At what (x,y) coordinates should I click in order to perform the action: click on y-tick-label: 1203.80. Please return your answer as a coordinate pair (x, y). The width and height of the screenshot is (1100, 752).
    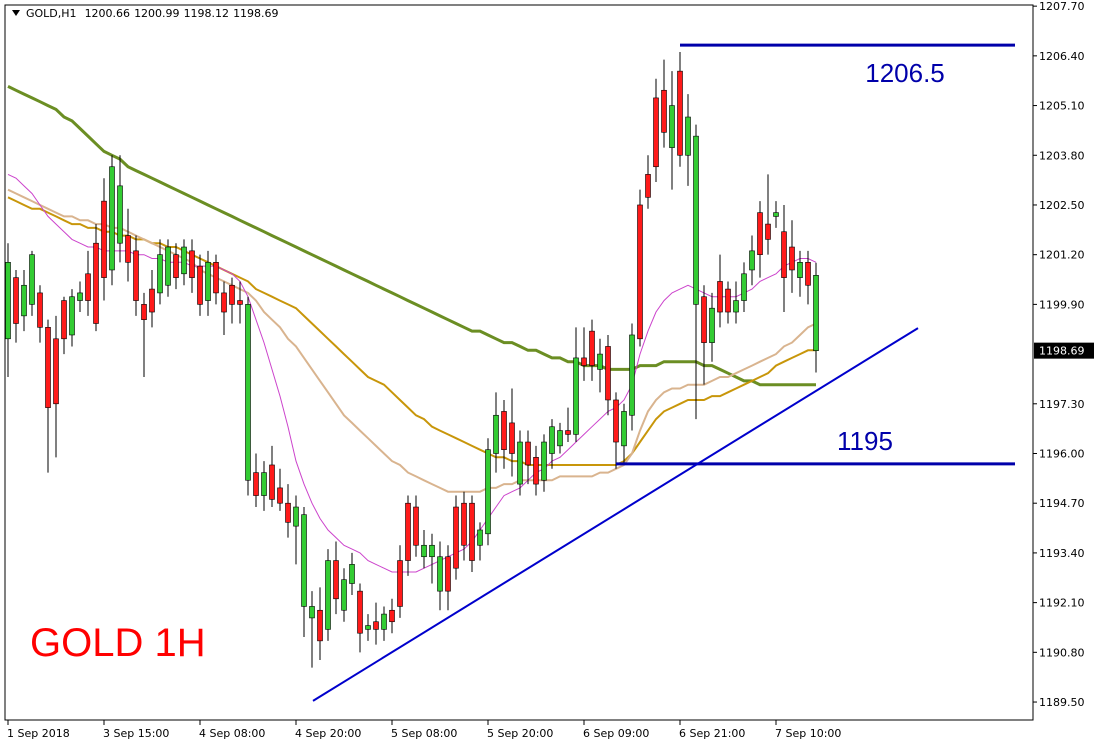
    Looking at the image, I should click on (1062, 155).